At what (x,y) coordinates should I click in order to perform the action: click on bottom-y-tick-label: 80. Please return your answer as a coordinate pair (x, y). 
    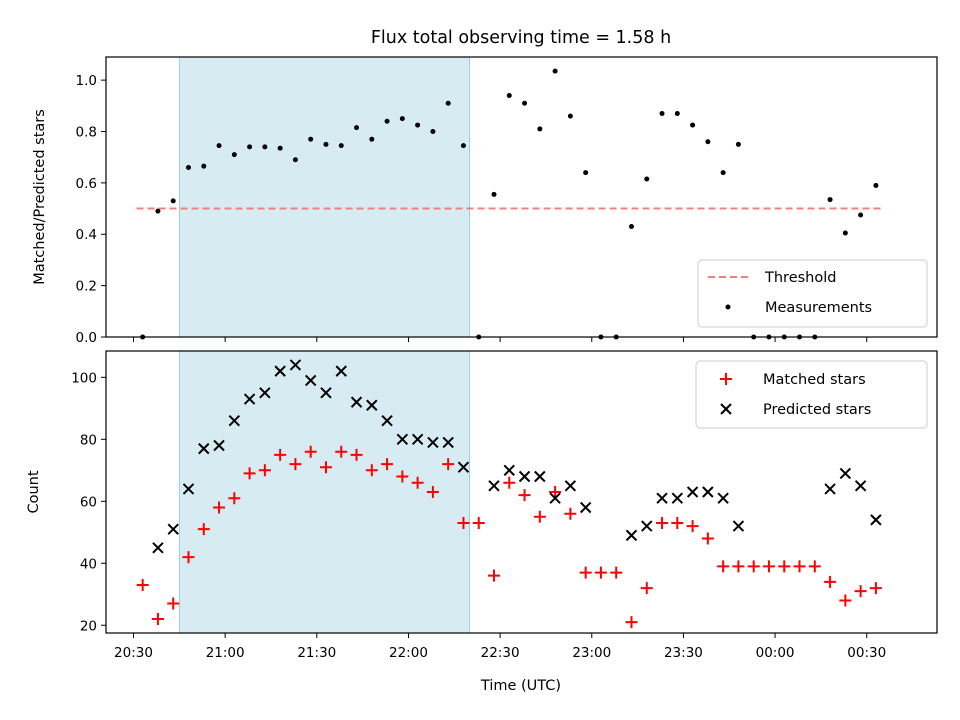
    Looking at the image, I should click on (88, 440).